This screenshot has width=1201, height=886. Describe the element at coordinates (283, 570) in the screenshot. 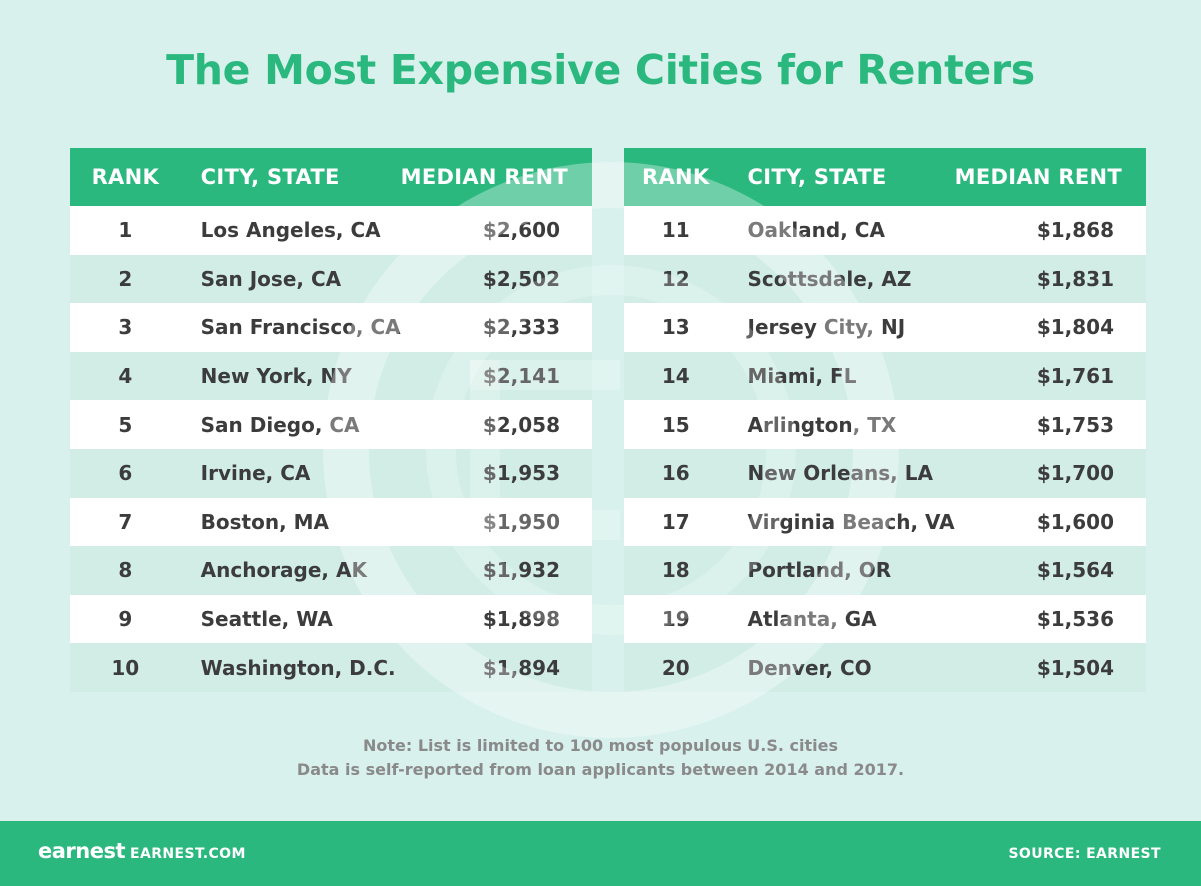

I see `city-cell: Anchorage, AK` at that location.